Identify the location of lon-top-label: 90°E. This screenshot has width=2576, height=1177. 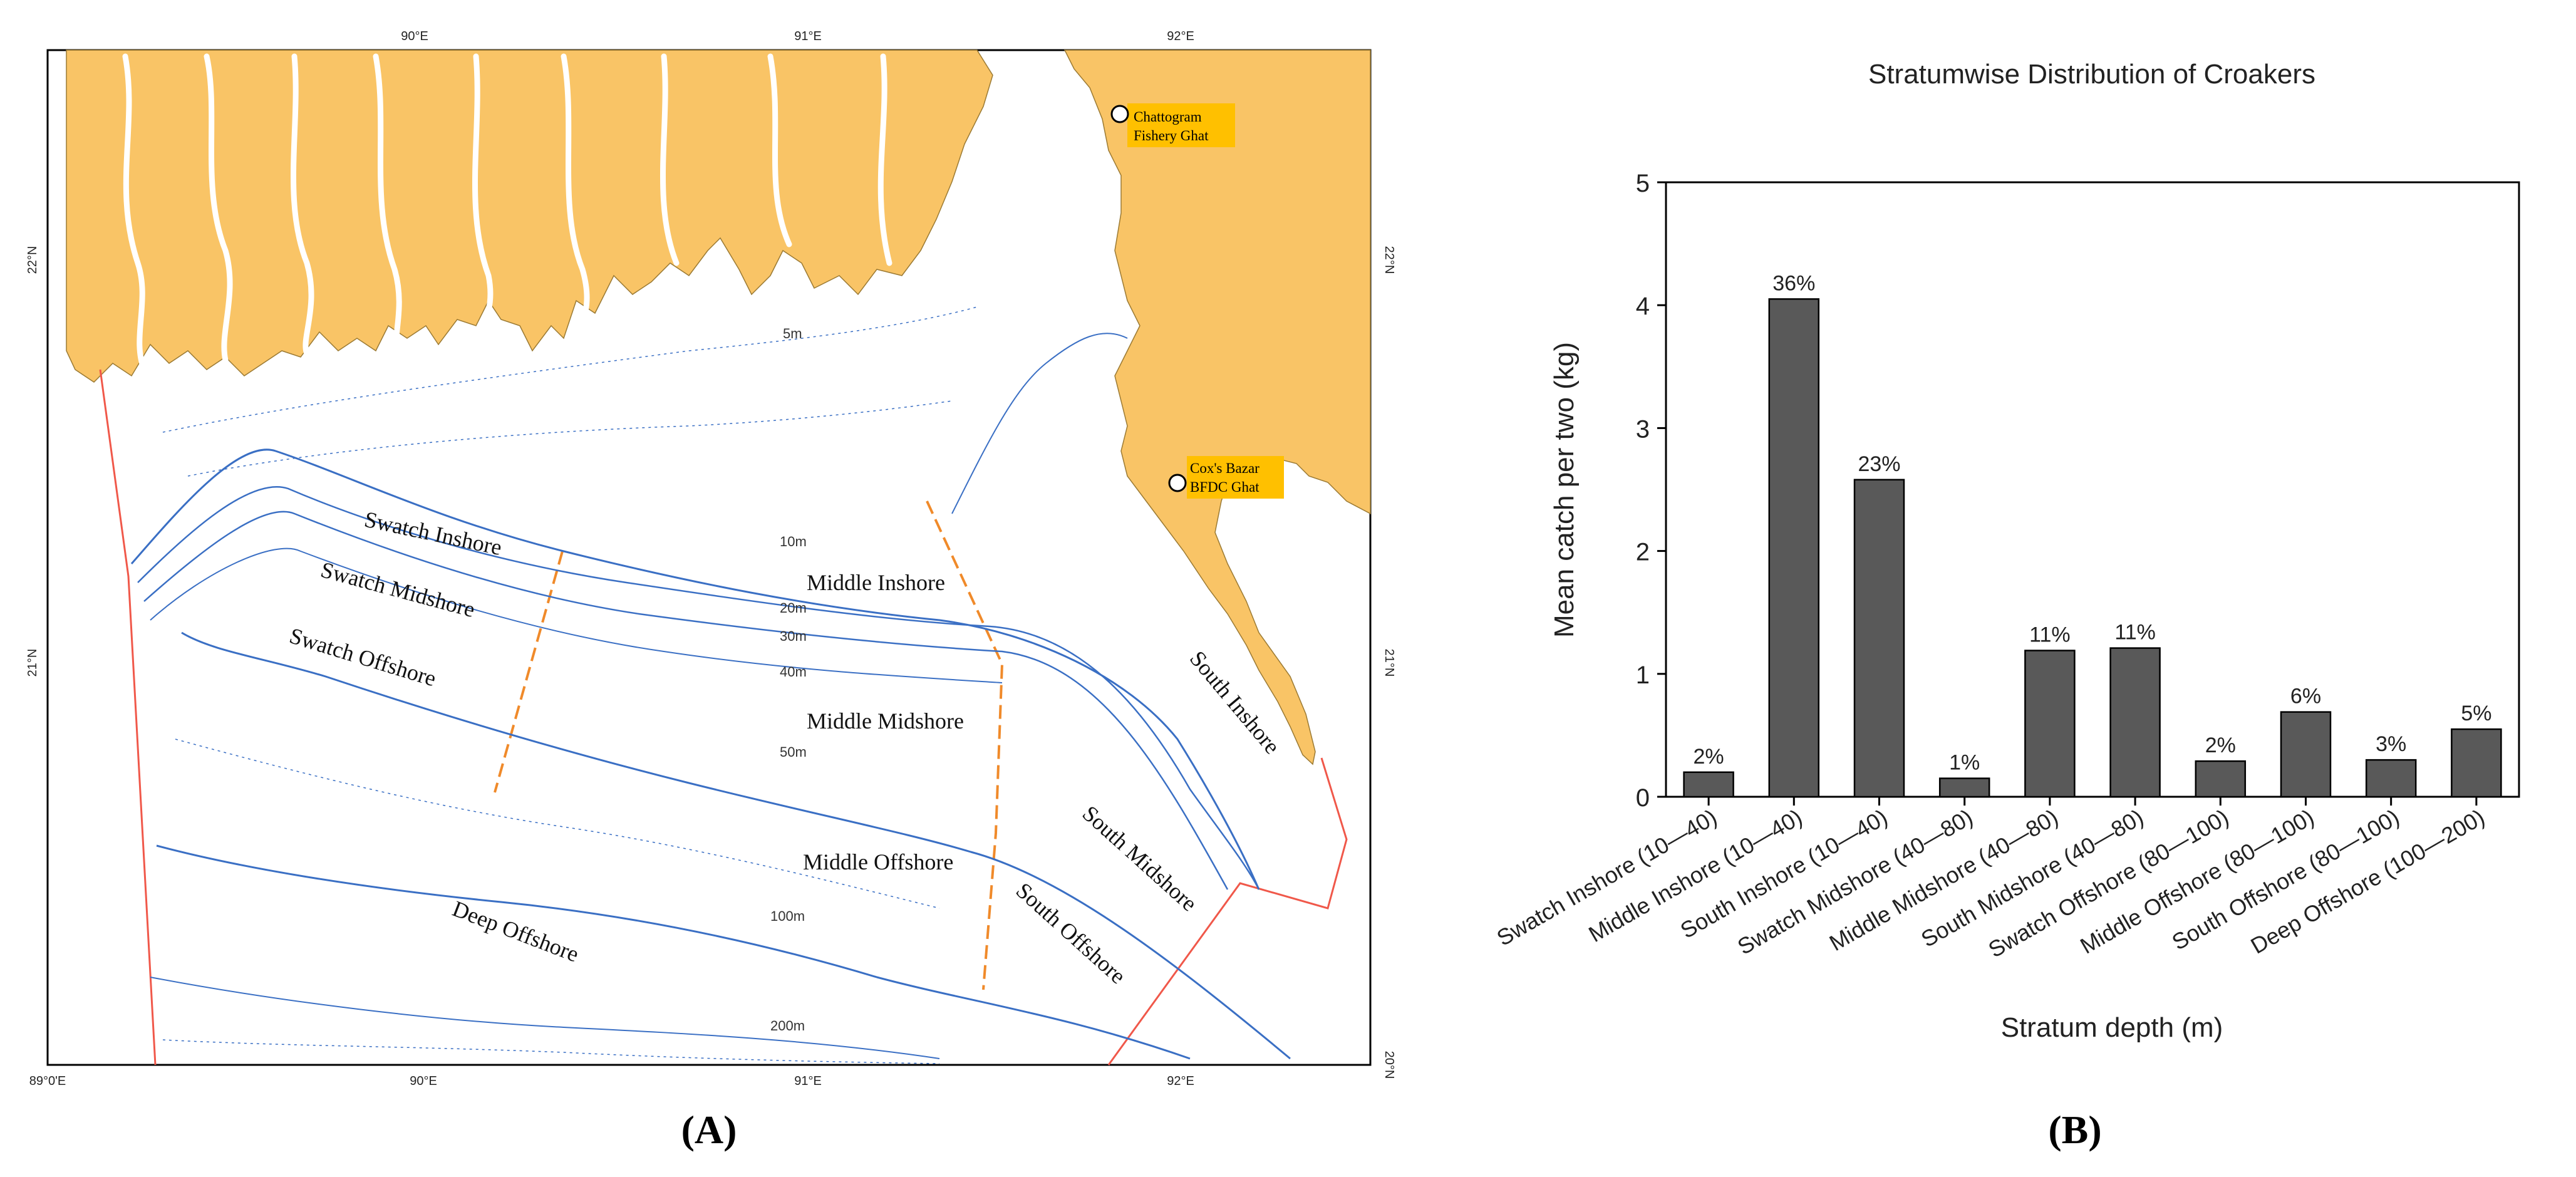
(414, 36).